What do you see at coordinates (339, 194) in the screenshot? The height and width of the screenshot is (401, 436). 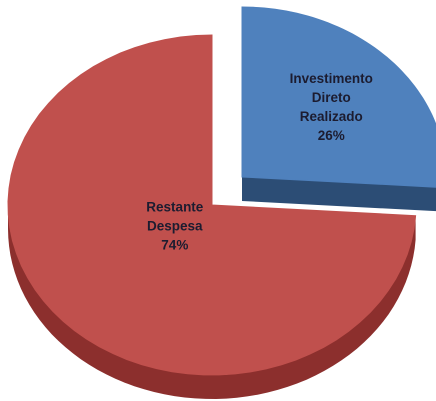 I see `slice-face` at bounding box center [339, 194].